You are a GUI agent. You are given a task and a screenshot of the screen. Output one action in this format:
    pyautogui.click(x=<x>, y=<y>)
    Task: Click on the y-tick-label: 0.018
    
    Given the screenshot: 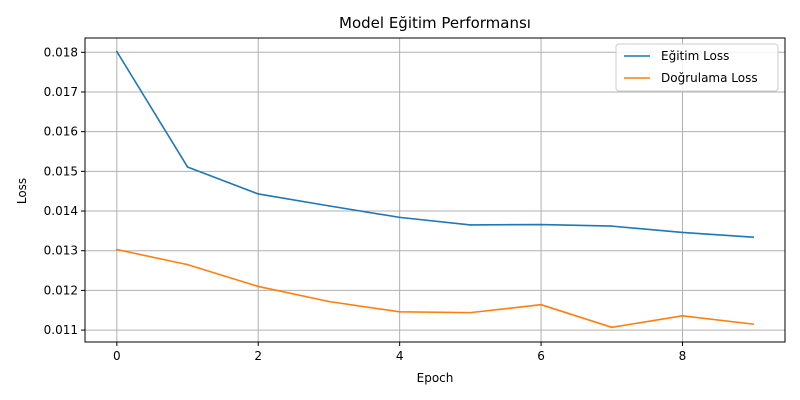 What is the action you would take?
    pyautogui.click(x=61, y=52)
    